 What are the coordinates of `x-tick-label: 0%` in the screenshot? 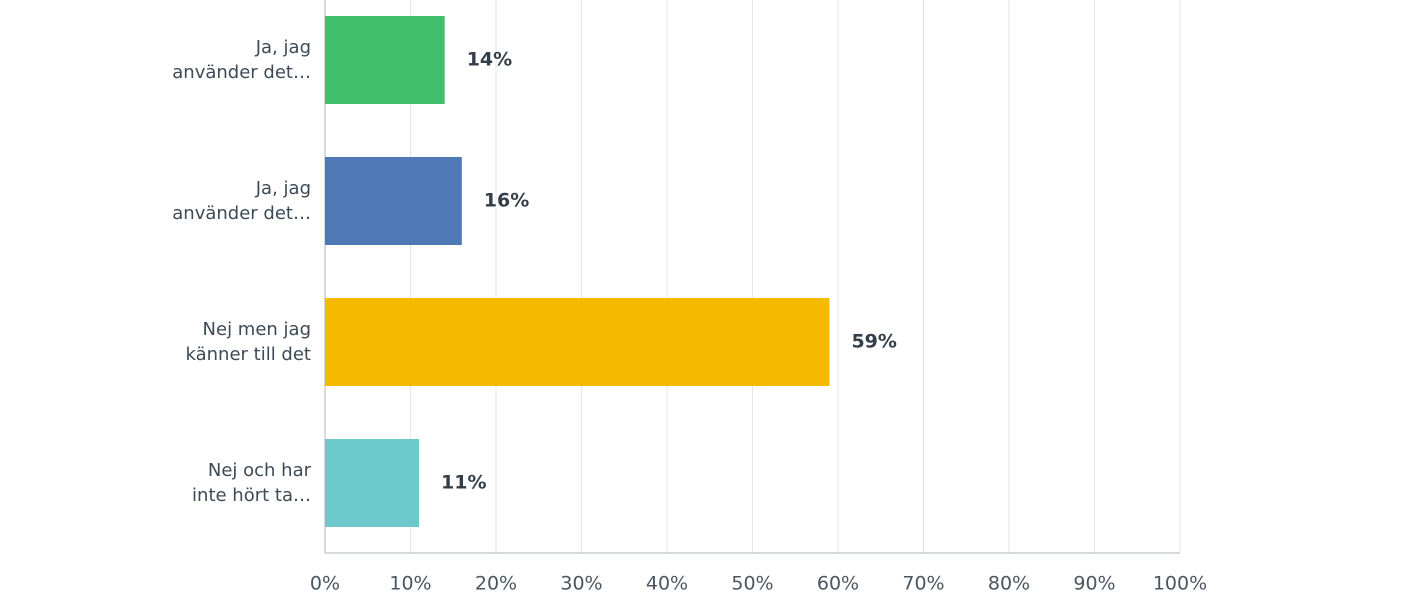 It's located at (325, 584).